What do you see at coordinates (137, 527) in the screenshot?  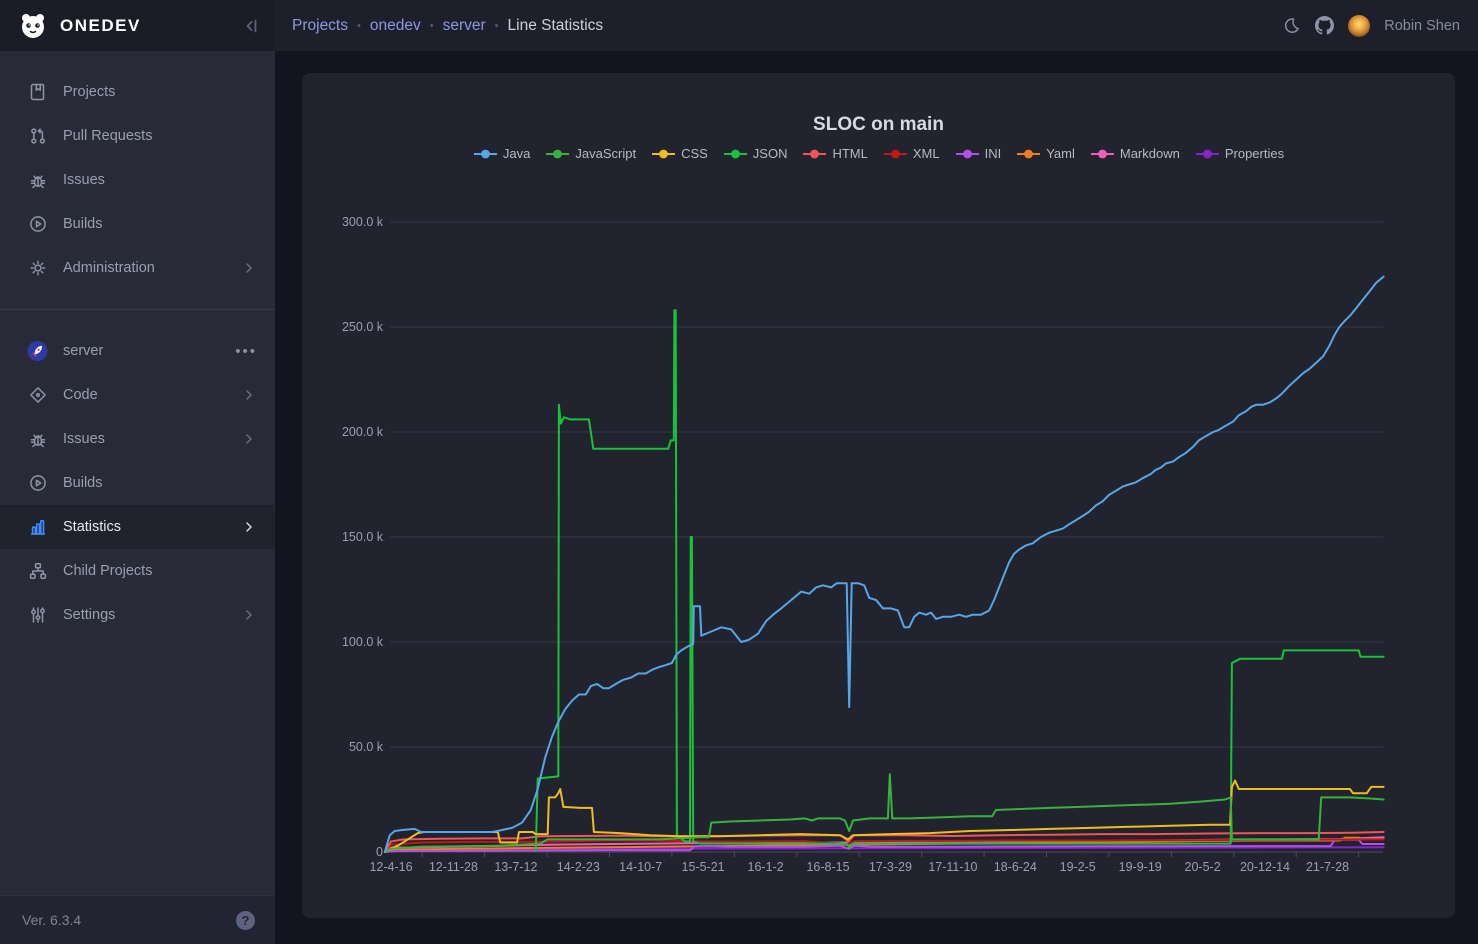 I see `sidebar-item-statistics: Statistics` at bounding box center [137, 527].